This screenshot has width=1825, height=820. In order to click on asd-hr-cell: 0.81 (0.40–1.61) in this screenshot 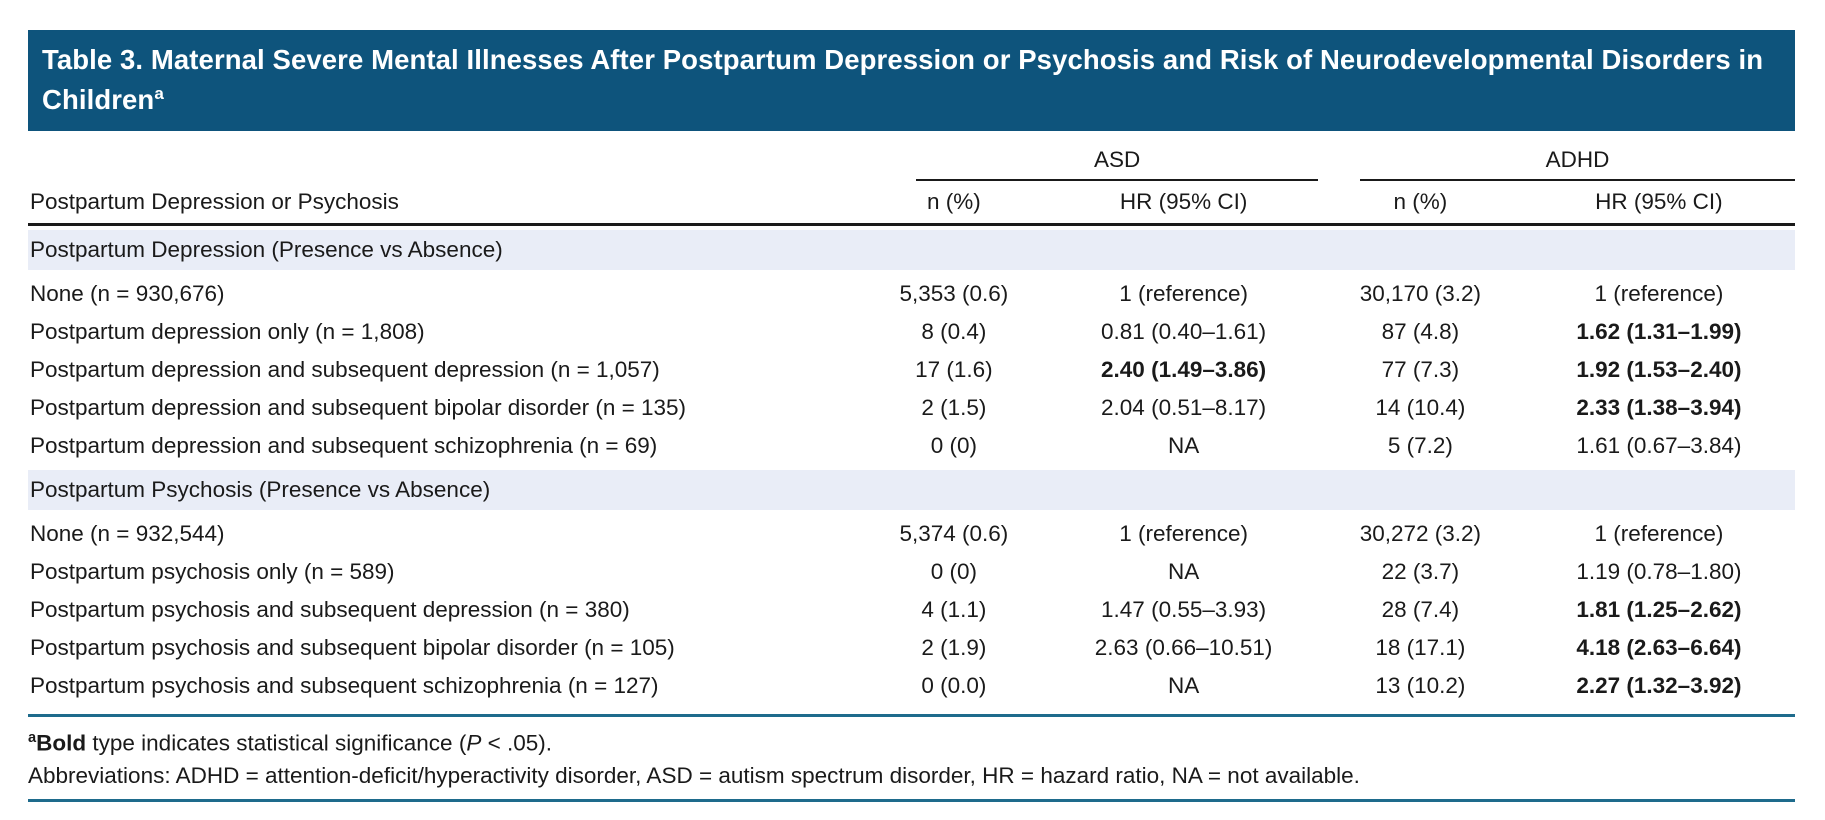, I will do `click(1184, 331)`.